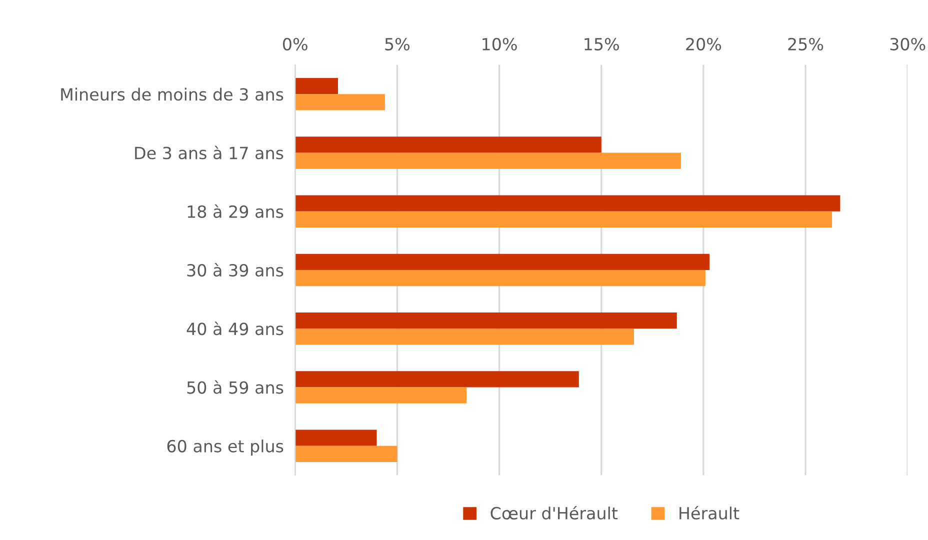 This screenshot has height=540, width=928. What do you see at coordinates (908, 44) in the screenshot?
I see `x-tick-label: 30%` at bounding box center [908, 44].